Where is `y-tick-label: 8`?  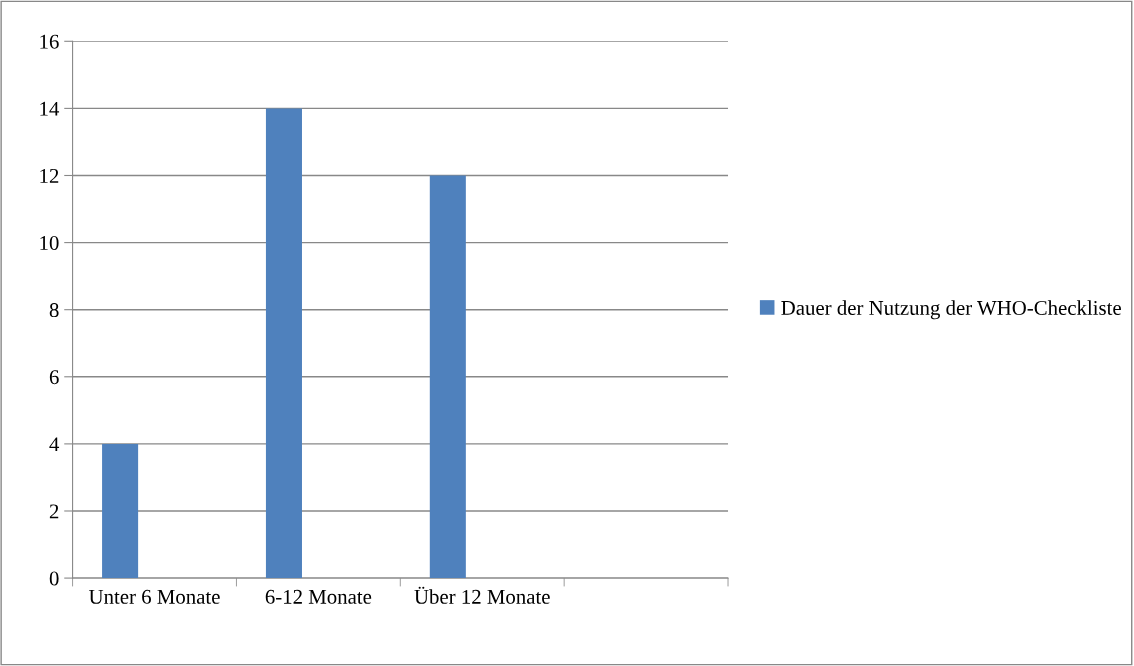 y-tick-label: 8 is located at coordinates (54, 310).